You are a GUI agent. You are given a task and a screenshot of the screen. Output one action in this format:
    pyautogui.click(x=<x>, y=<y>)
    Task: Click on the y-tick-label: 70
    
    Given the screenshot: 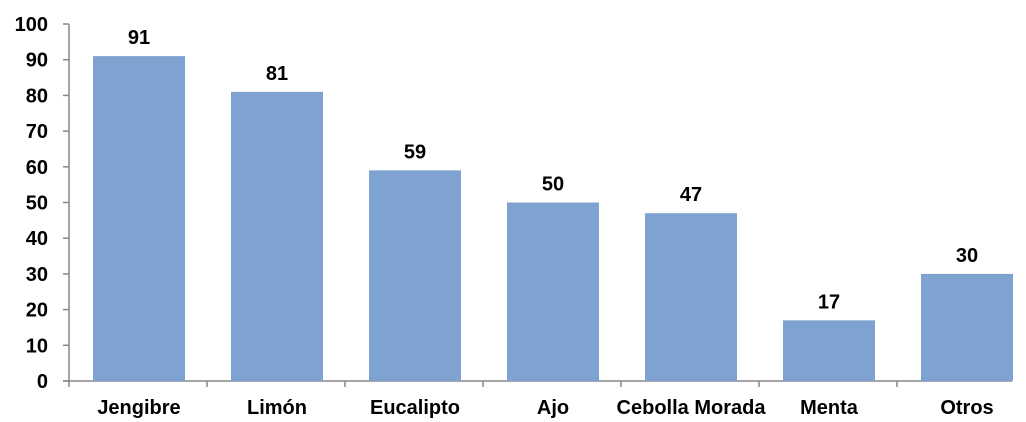 What is the action you would take?
    pyautogui.click(x=37, y=132)
    